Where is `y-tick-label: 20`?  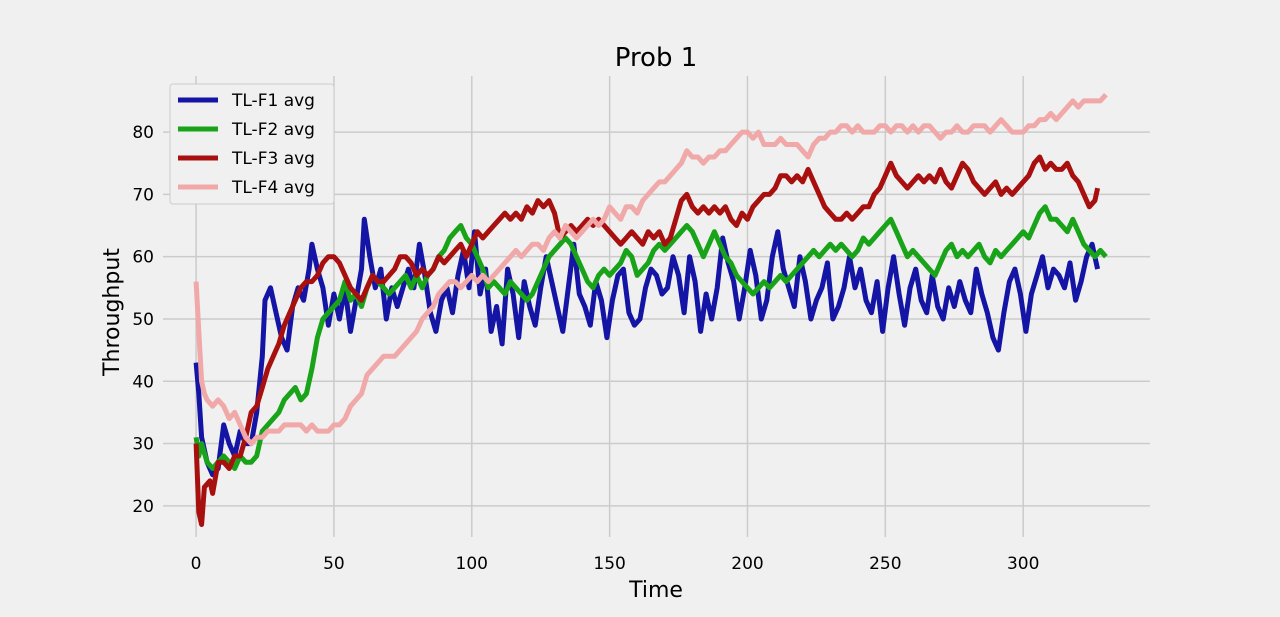 y-tick-label: 20 is located at coordinates (143, 507).